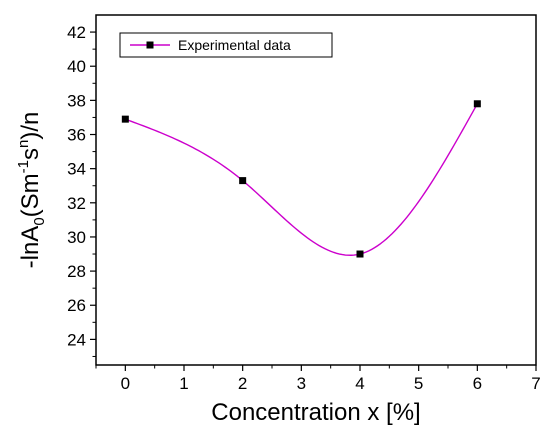  What do you see at coordinates (76, 135) in the screenshot?
I see `y-tick-label: 36` at bounding box center [76, 135].